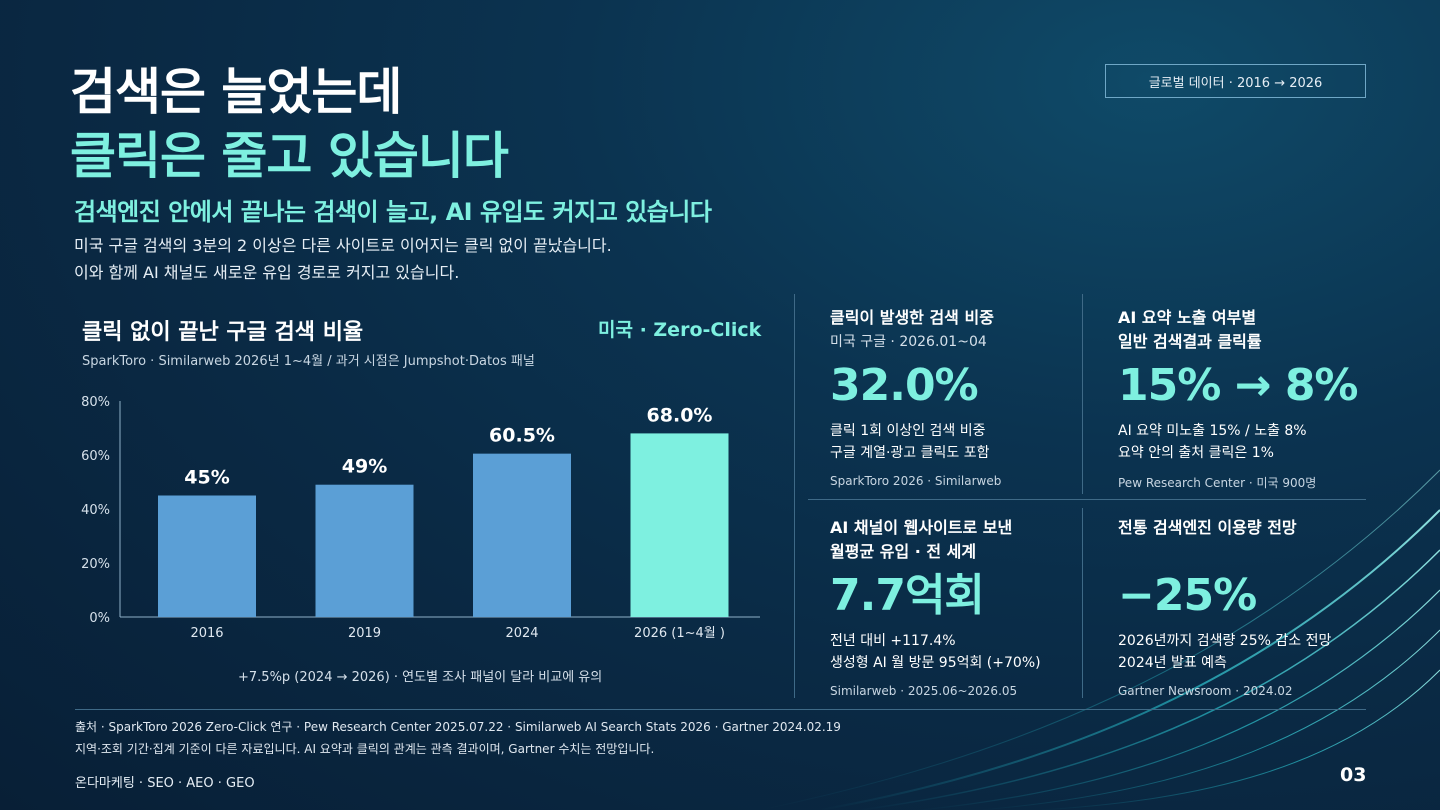 This screenshot has width=1440, height=810. What do you see at coordinates (95, 456) in the screenshot?
I see `y-tick-label: 60%` at bounding box center [95, 456].